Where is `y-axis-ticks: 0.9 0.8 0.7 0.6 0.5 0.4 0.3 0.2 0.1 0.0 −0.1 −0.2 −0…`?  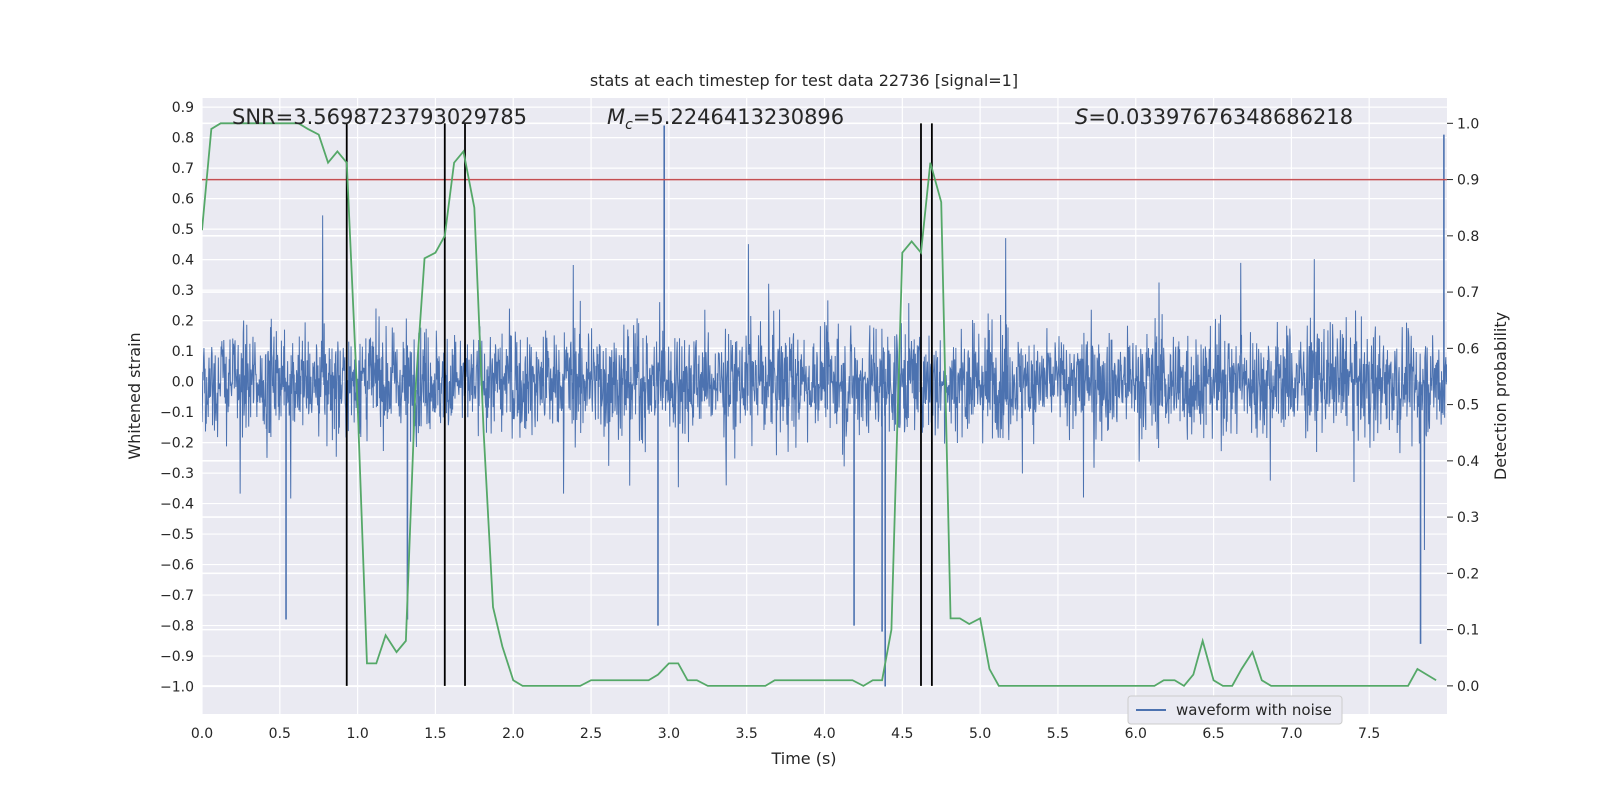
y-axis-ticks: 0.9 0.8 0.7 0.6 0.5 0.4 0.3 0.2 0.1 0.0 −0.1 −0.2 −0… is located at coordinates (177, 397).